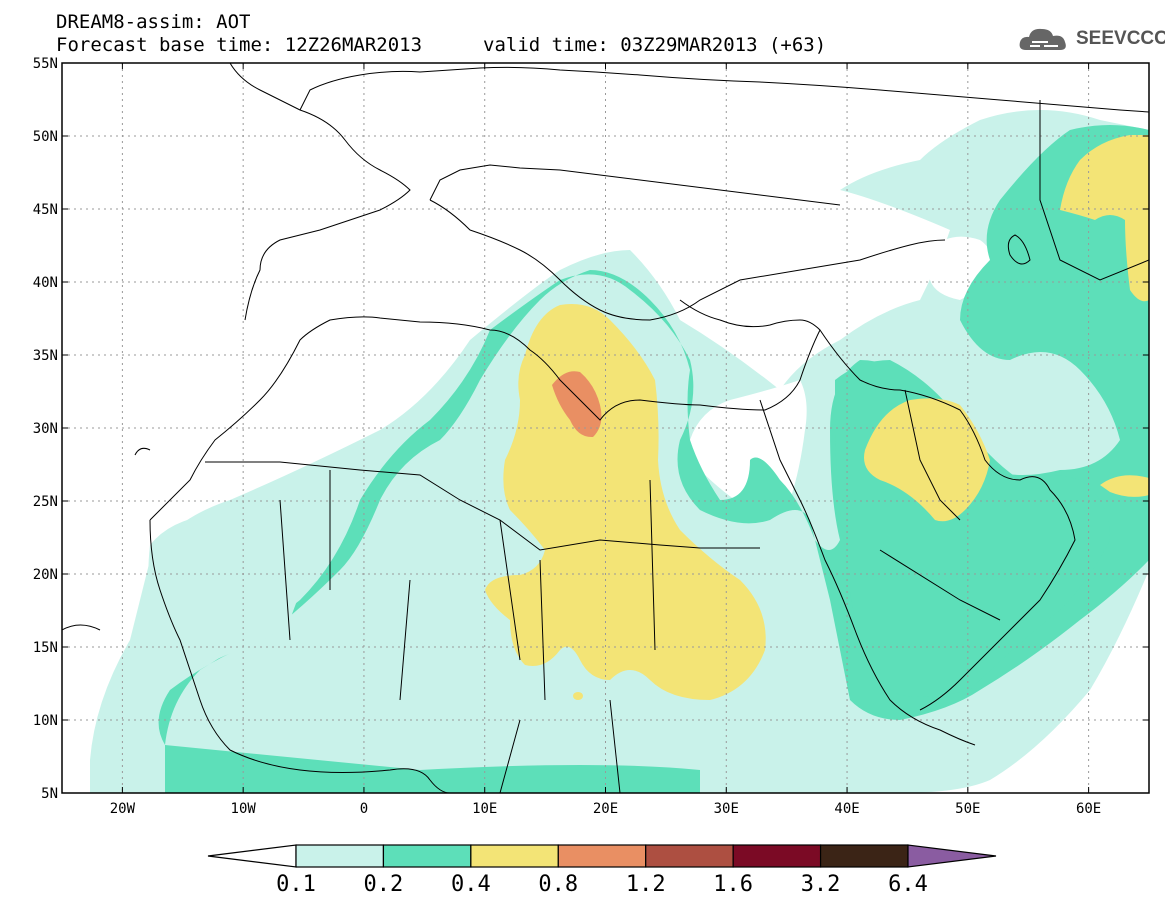 The width and height of the screenshot is (1165, 905). What do you see at coordinates (296, 884) in the screenshot?
I see `colorbar-label: 0.1` at bounding box center [296, 884].